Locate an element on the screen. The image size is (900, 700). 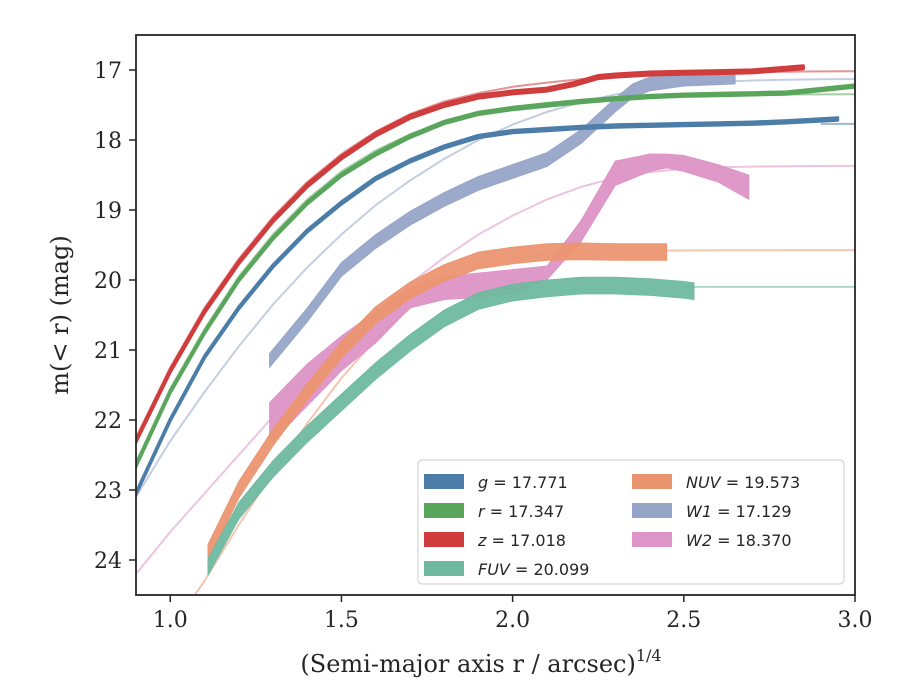
legend-swatch-g is located at coordinates (444, 481).